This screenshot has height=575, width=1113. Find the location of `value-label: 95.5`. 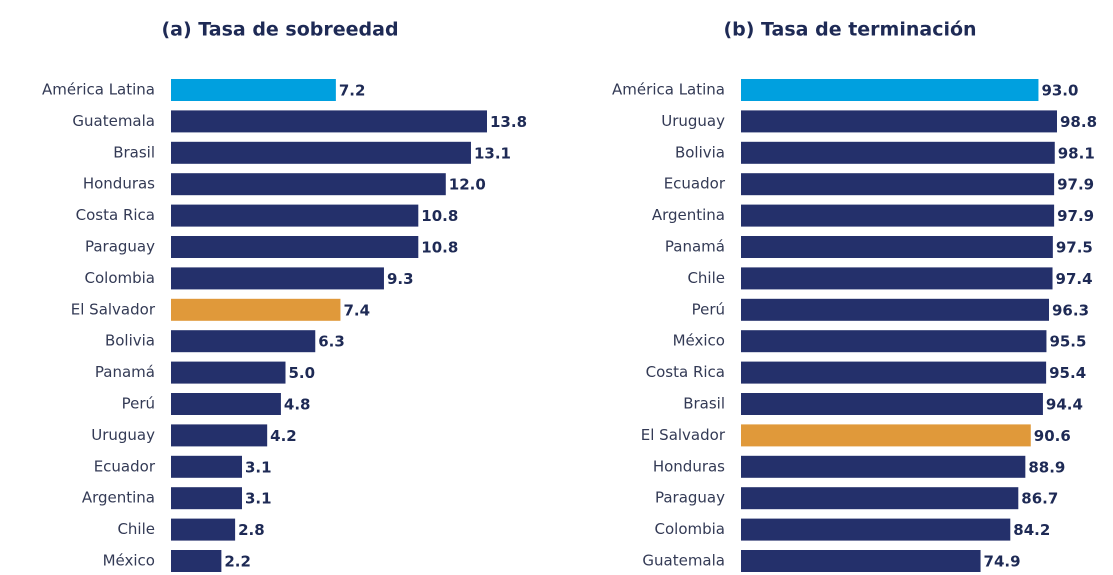

value-label: 95.5 is located at coordinates (1067, 342).